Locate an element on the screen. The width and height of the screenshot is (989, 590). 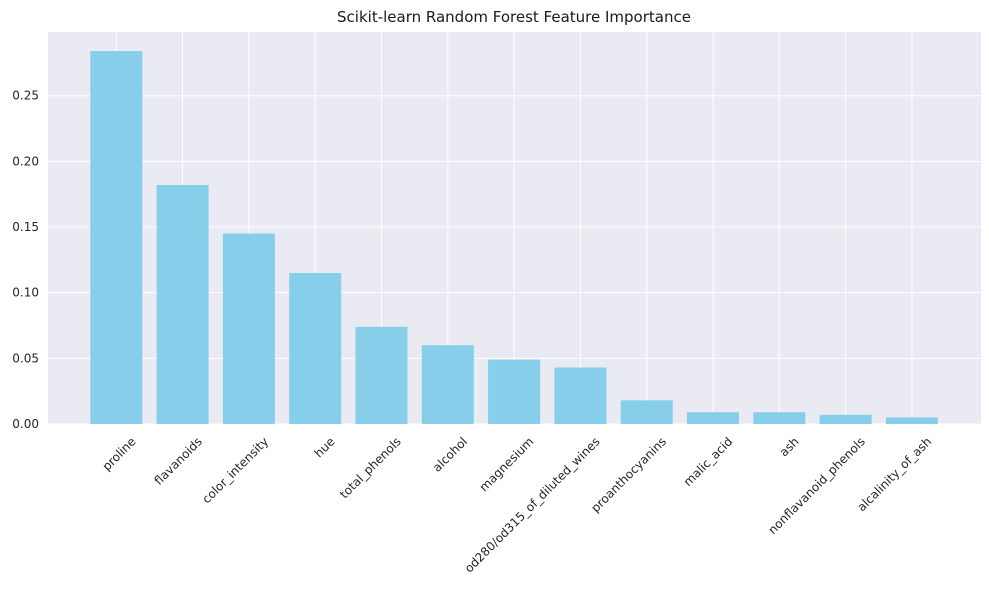
x-tick-label: hue is located at coordinates (325, 447).